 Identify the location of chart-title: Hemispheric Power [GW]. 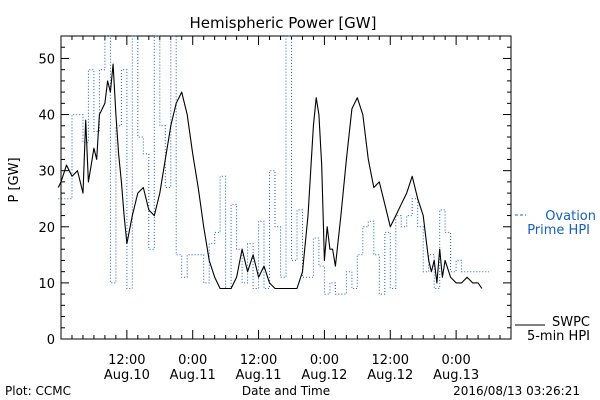
(283, 23).